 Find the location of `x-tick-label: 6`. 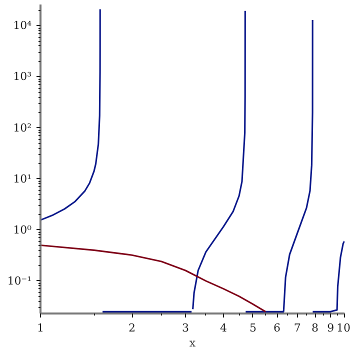

x-tick-label: 6 is located at coordinates (277, 328).